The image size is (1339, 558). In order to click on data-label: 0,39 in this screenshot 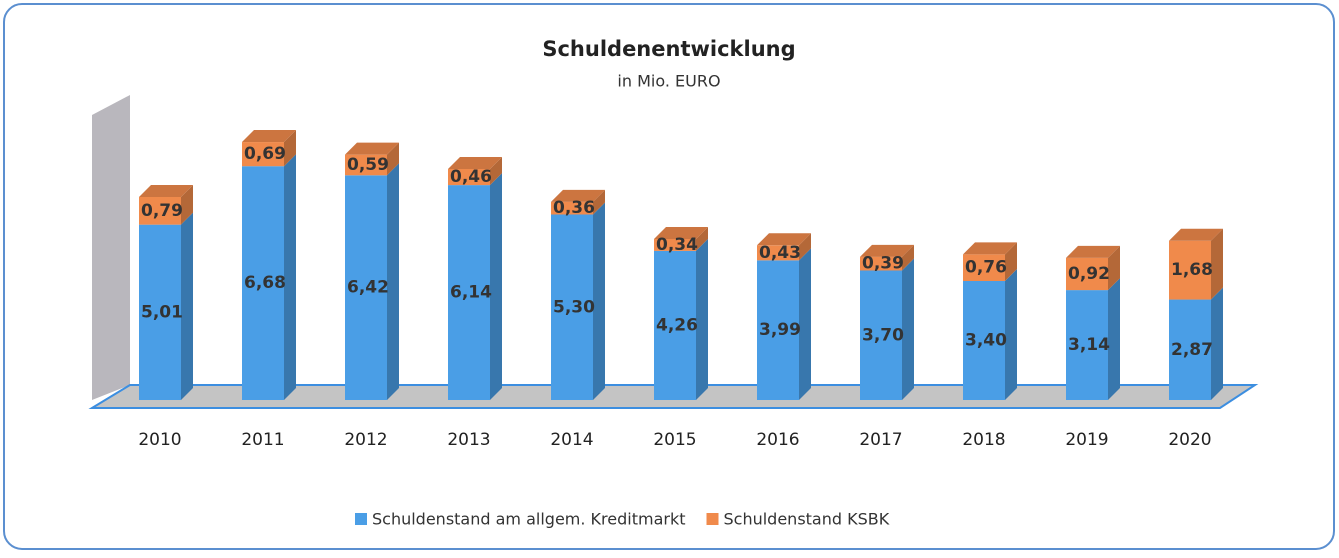, I will do `click(883, 264)`.